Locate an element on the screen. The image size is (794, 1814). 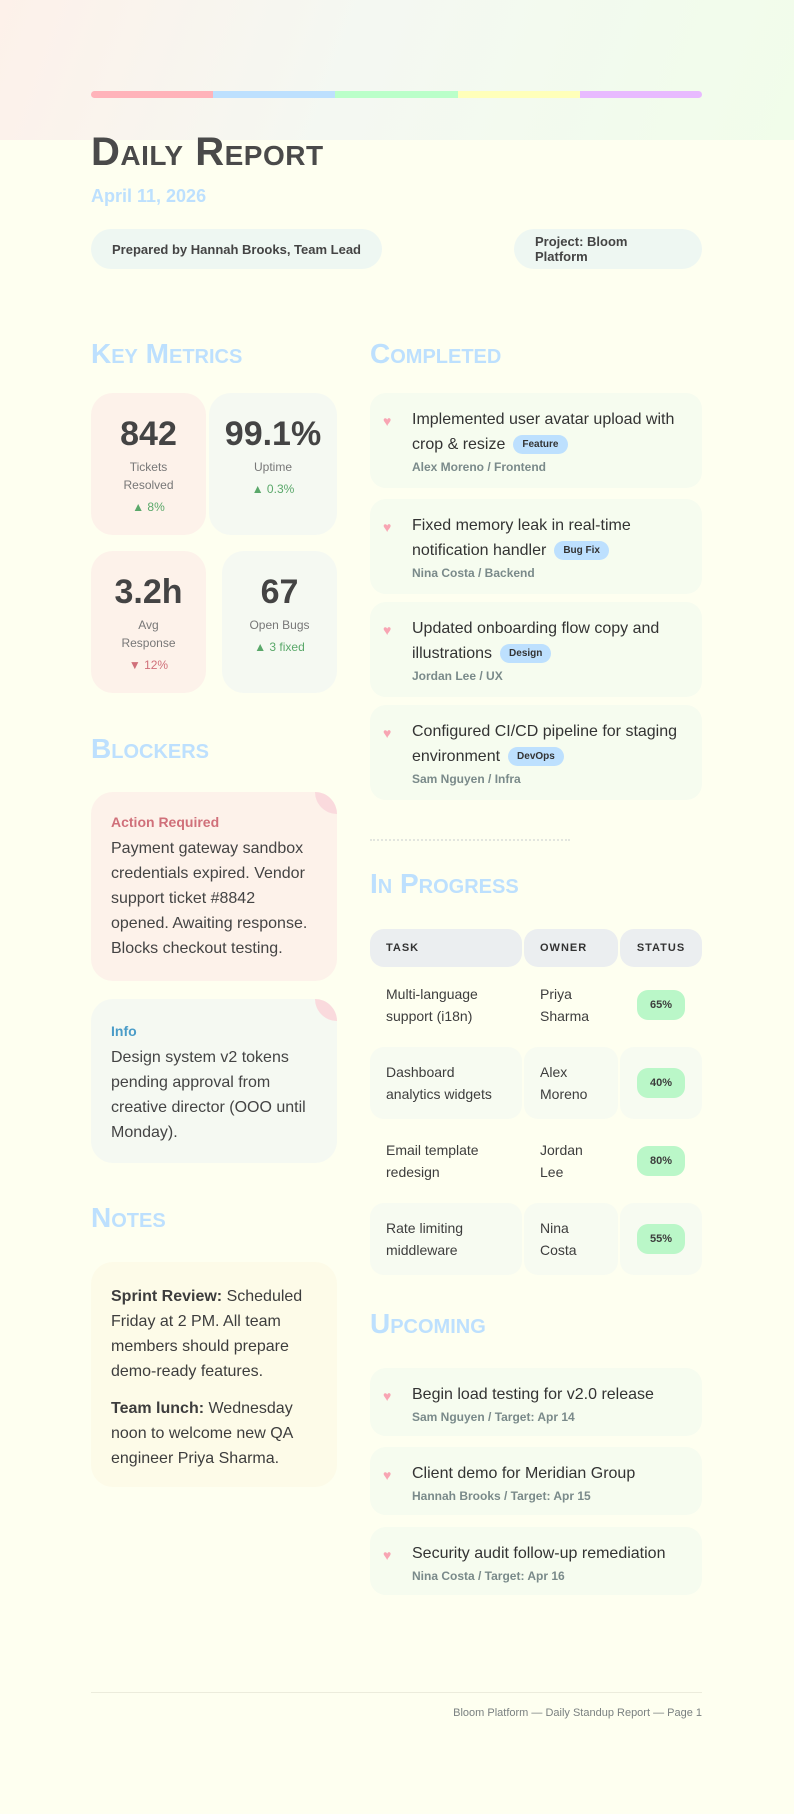
item-tag: DevOps is located at coordinates (536, 756).